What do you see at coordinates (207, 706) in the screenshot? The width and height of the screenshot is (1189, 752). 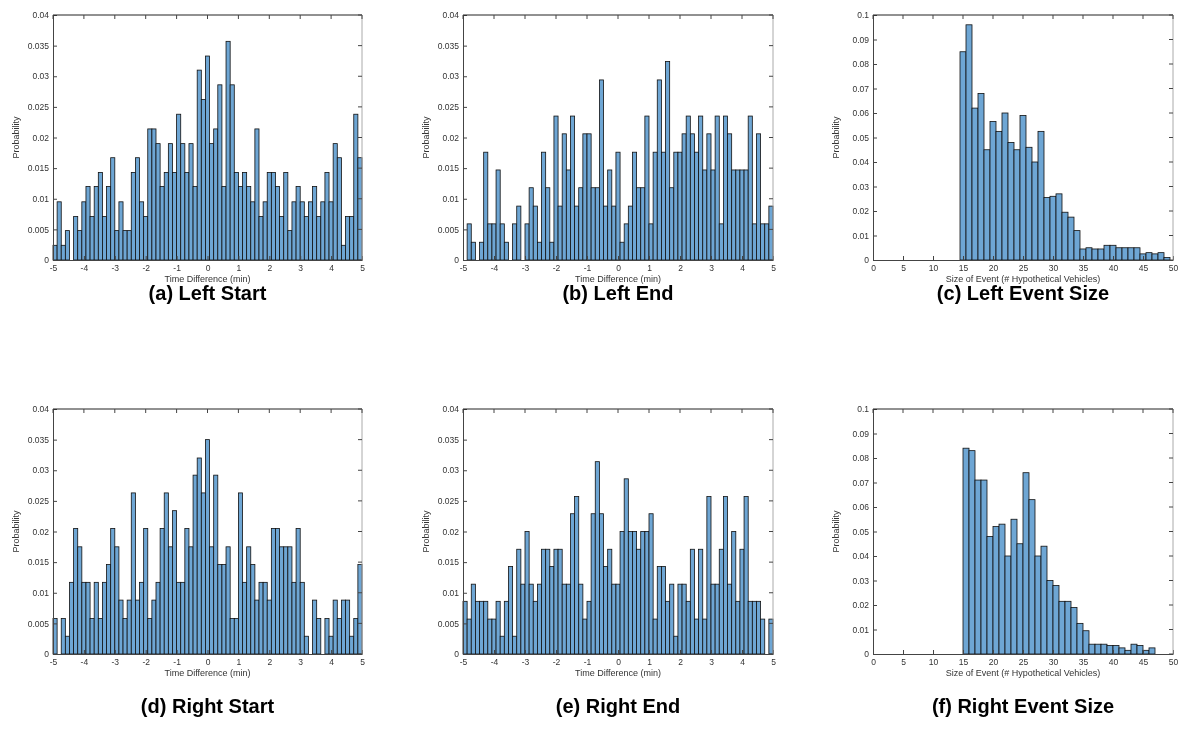 I see `text: (d) Right Start` at bounding box center [207, 706].